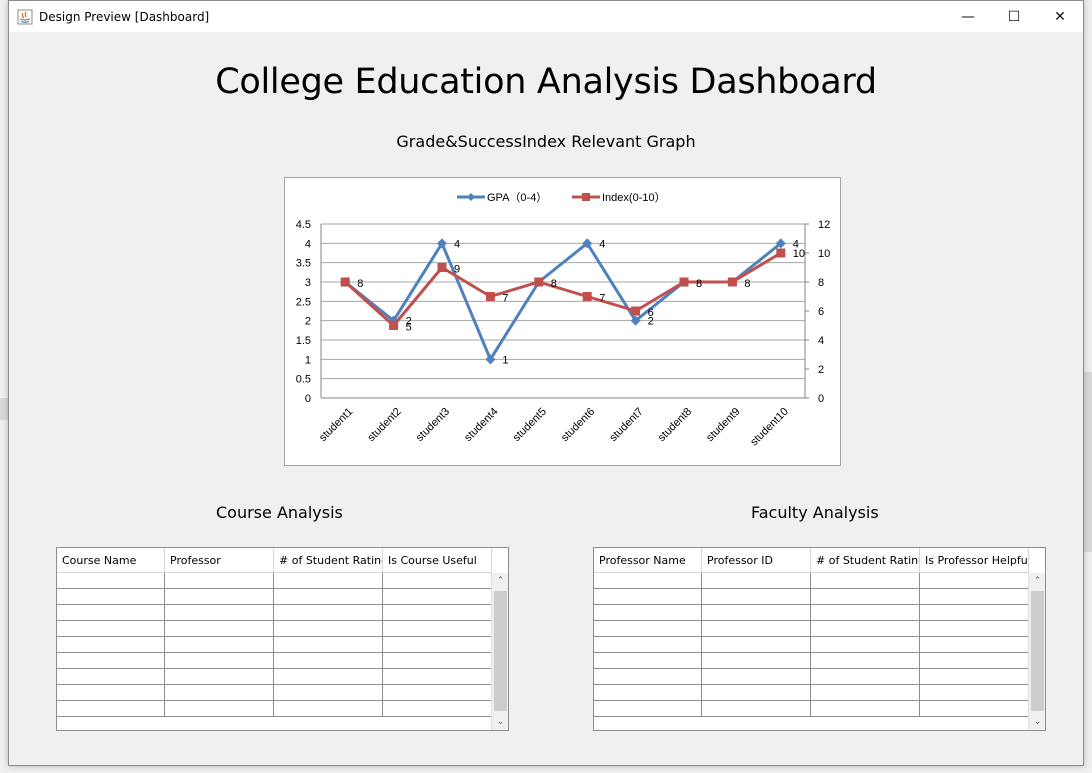 This screenshot has height=773, width=1092. What do you see at coordinates (546, 16) in the screenshot?
I see `title-bar: Design Preview [Dashboard] — ☐ ✕` at bounding box center [546, 16].